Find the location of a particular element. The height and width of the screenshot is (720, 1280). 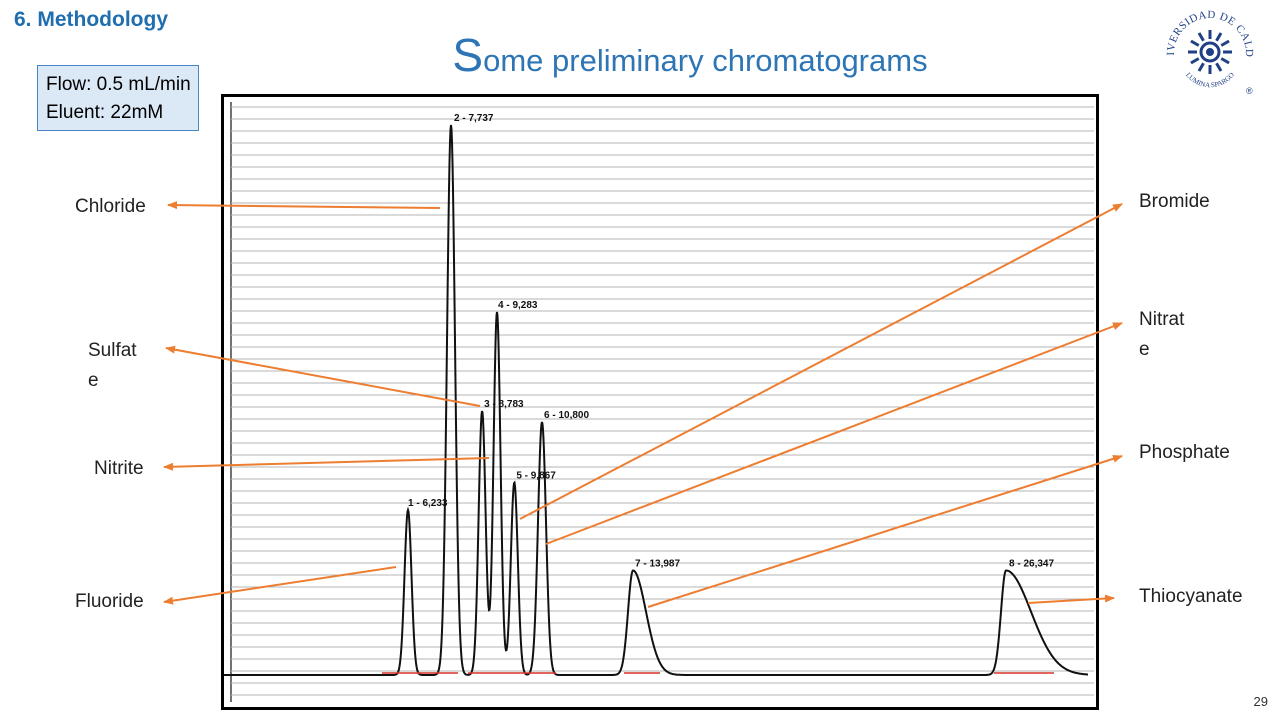

peak-label-2: 2 - 7,737 is located at coordinates (474, 118).